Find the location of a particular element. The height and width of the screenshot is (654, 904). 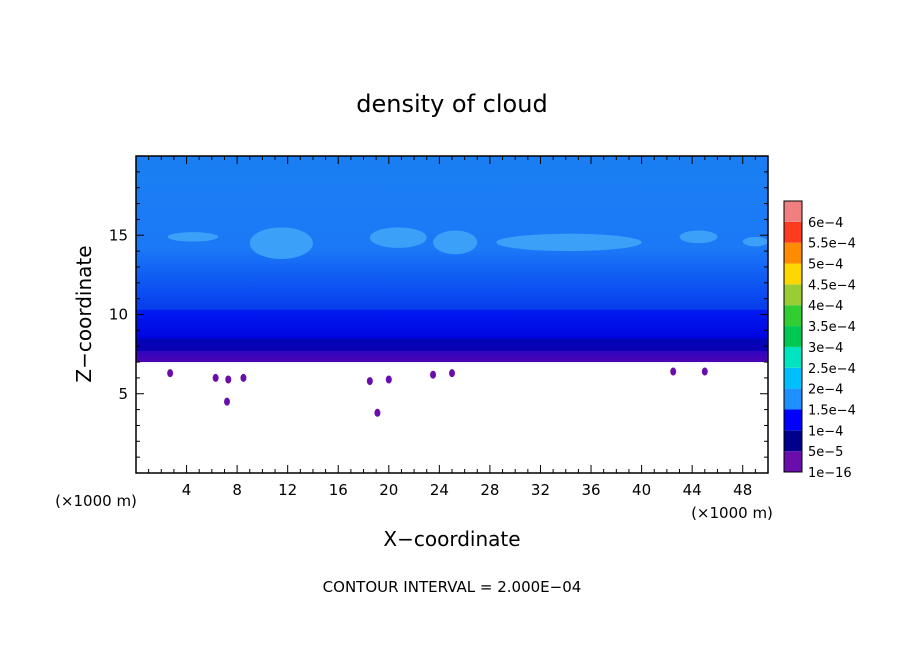

x-tick-label: 40 is located at coordinates (641, 490).